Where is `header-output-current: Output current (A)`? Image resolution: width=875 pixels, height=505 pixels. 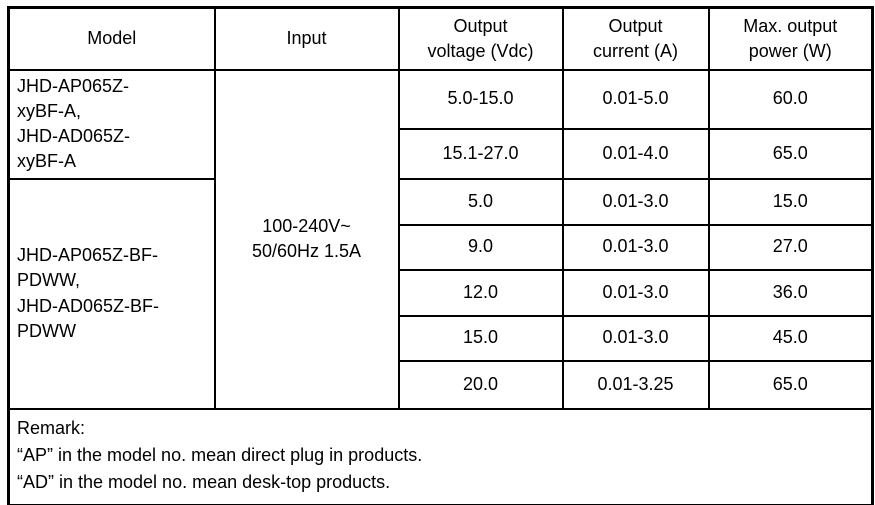 header-output-current: Output current (A) is located at coordinates (635, 38).